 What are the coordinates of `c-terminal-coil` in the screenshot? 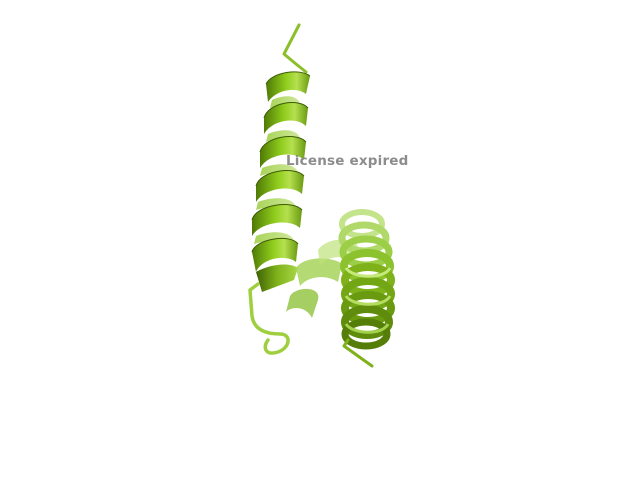 It's located at (358, 353).